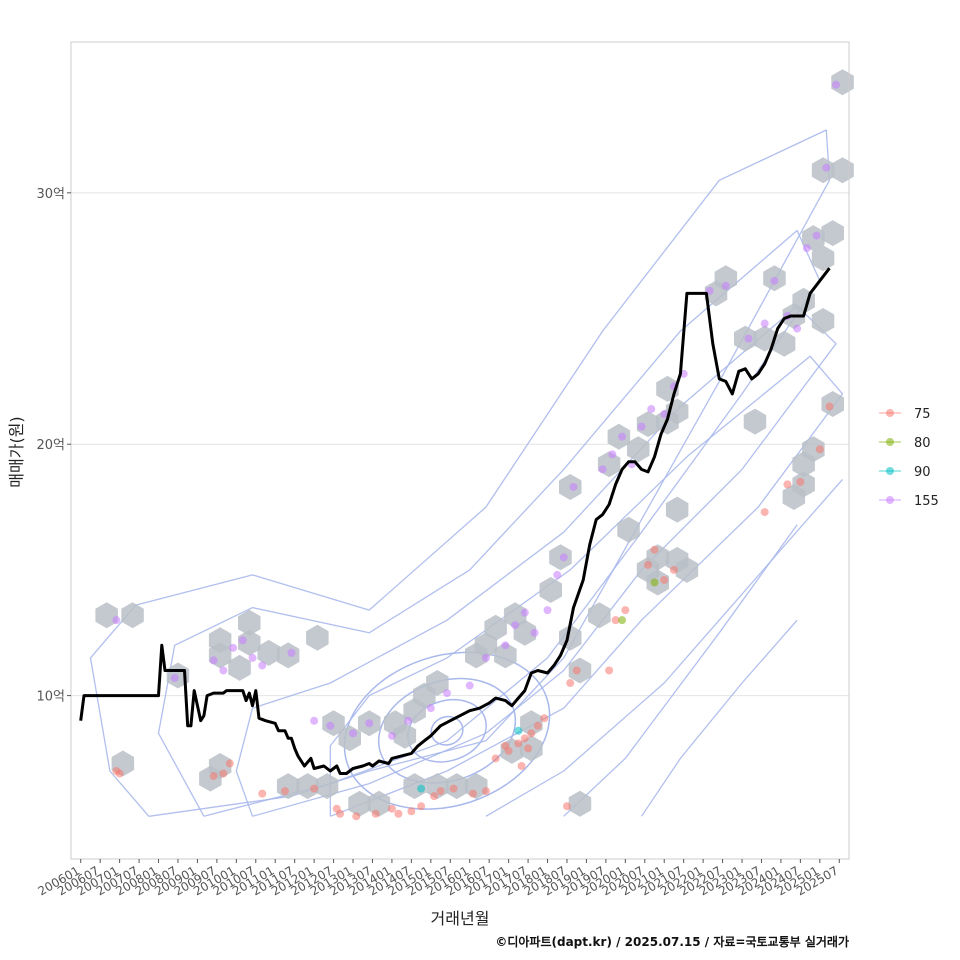 This screenshot has height=960, width=960. I want to click on legend-label: 90, so click(922, 472).